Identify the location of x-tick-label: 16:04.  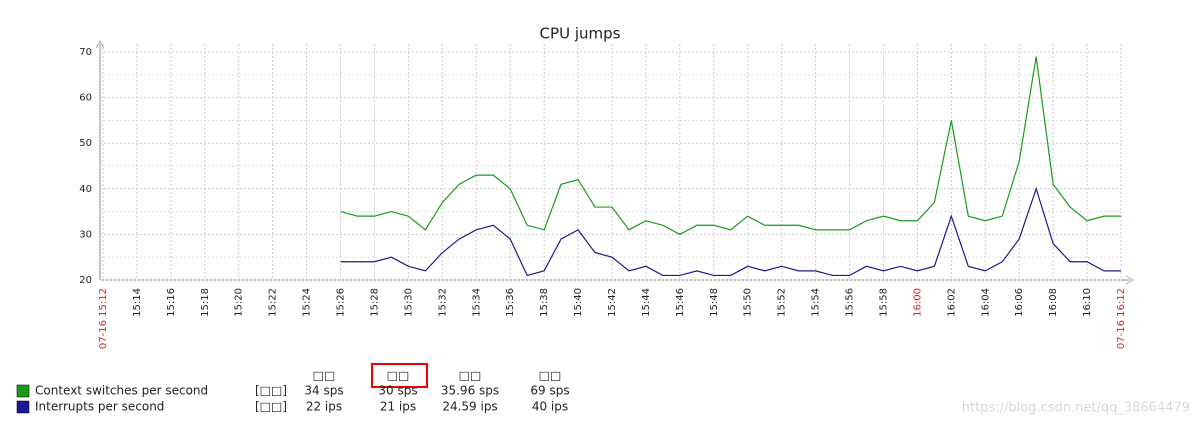
(985, 302).